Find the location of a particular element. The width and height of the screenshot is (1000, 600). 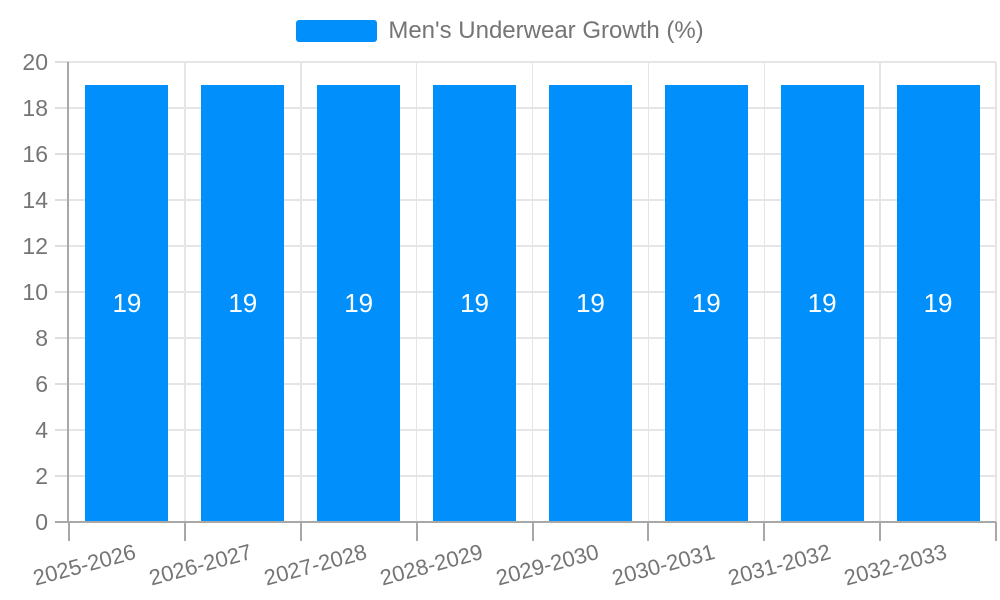

bar-2027-2028: 19 is located at coordinates (359, 303).